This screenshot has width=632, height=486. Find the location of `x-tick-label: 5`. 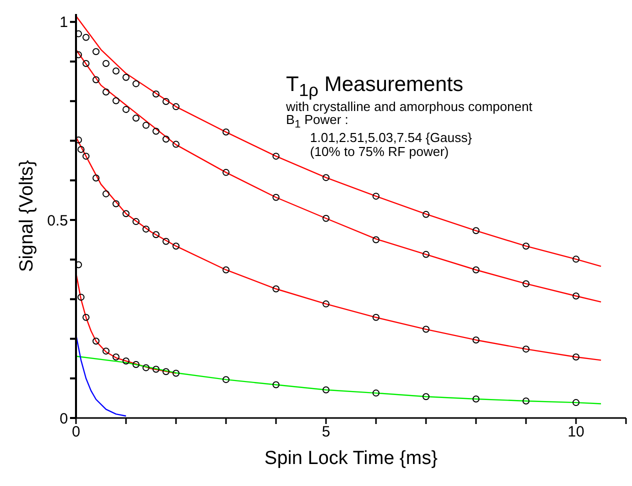

x-tick-label: 5 is located at coordinates (326, 432).